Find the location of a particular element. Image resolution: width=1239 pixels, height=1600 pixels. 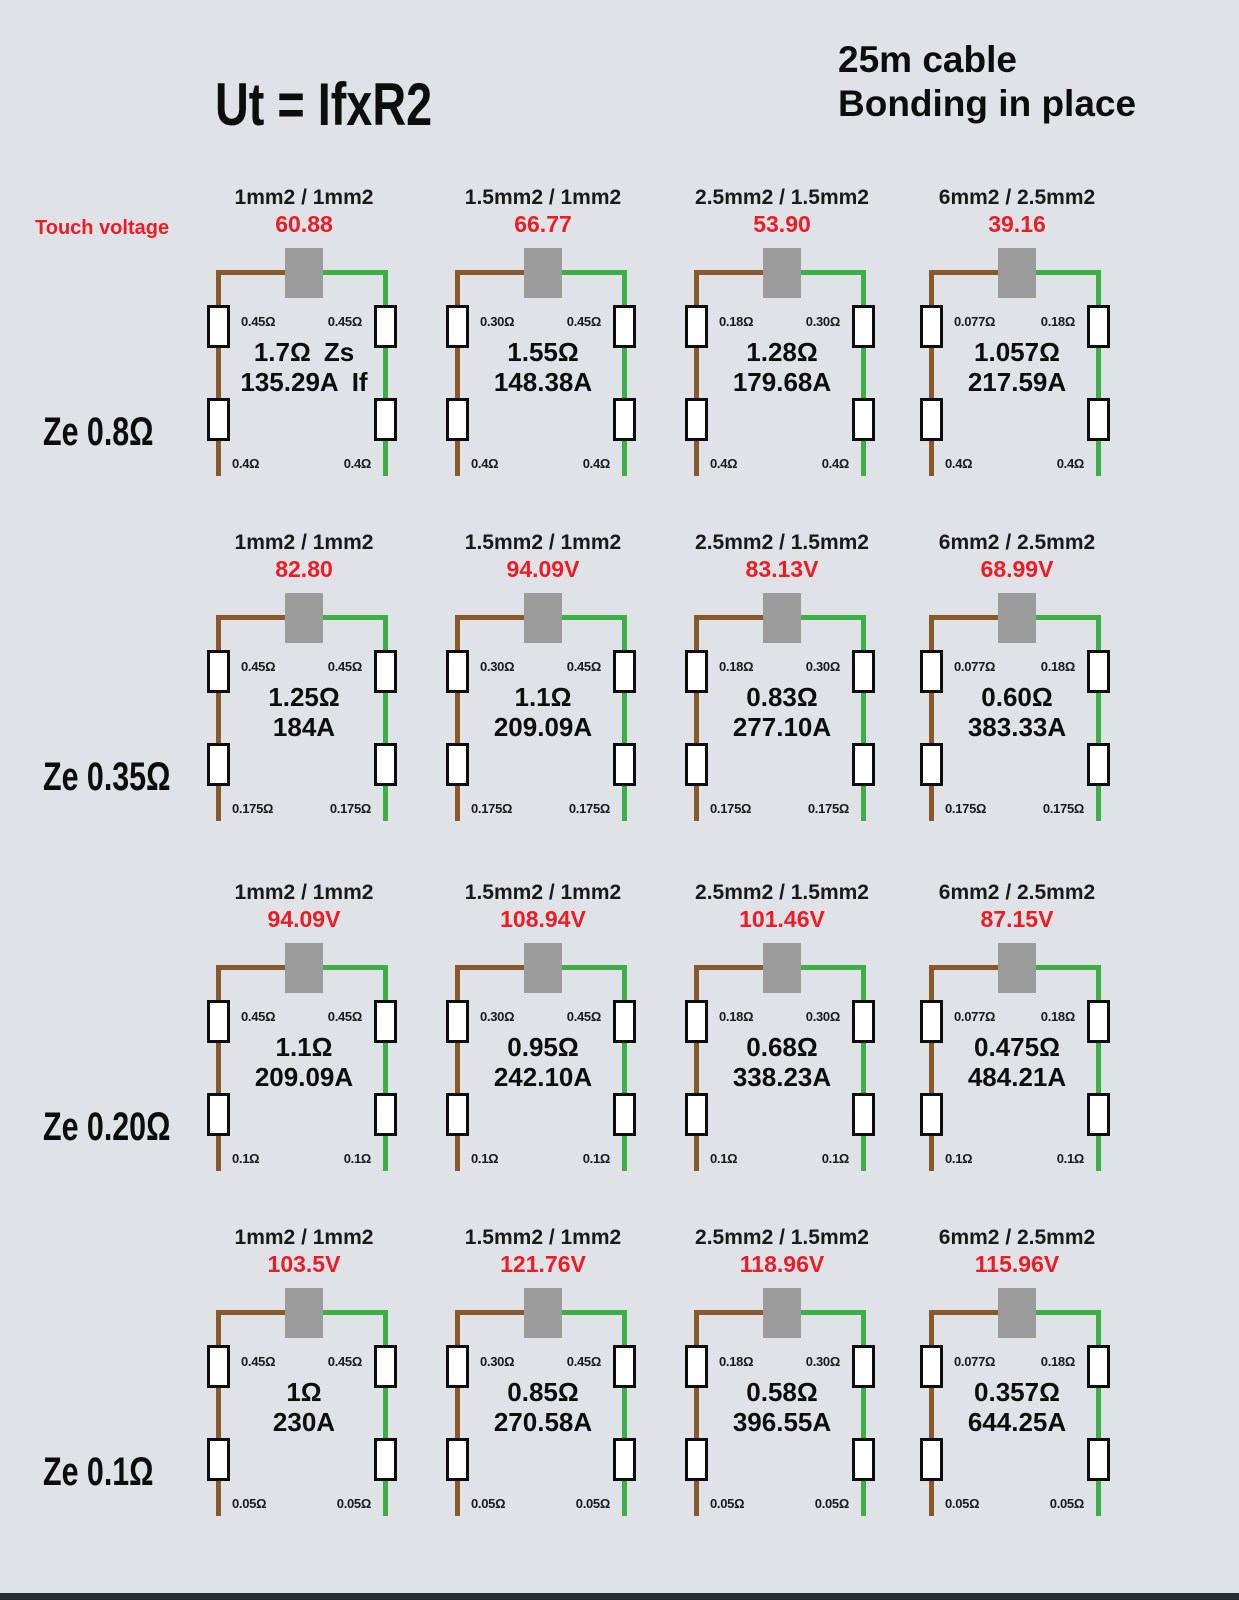

resistor-right-lower is located at coordinates (863, 1459).